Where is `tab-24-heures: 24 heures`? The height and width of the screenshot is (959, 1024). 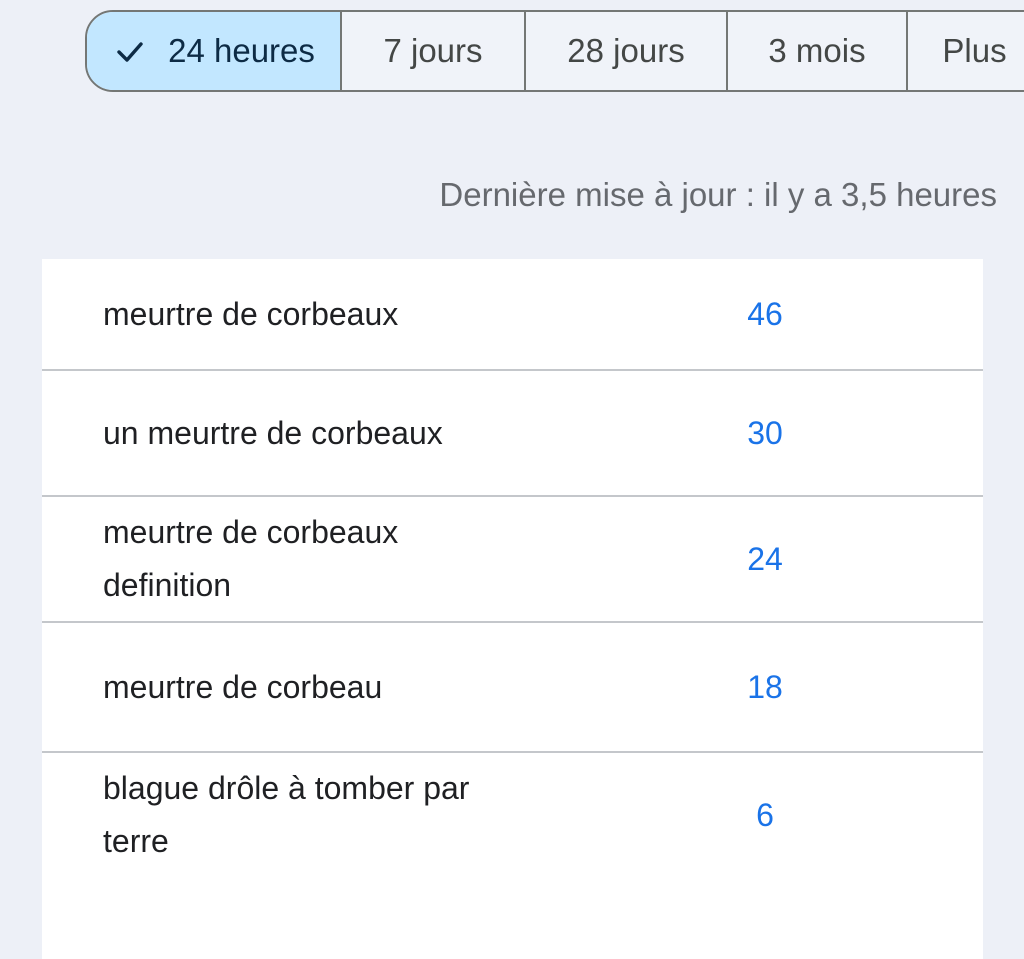 tab-24-heures: 24 heures is located at coordinates (213, 51).